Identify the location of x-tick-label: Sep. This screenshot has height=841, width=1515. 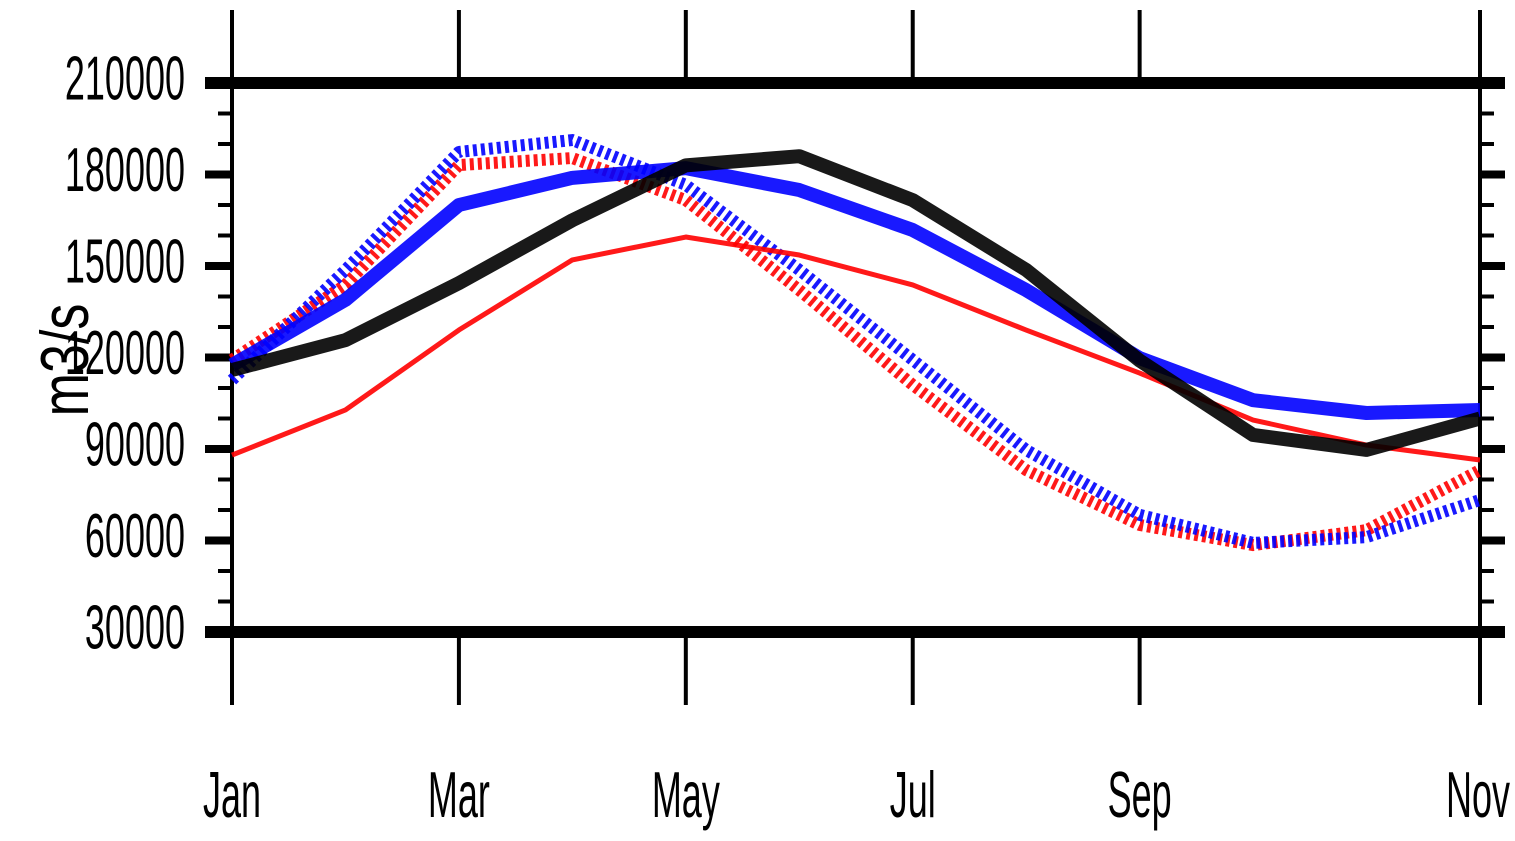
(1140, 795).